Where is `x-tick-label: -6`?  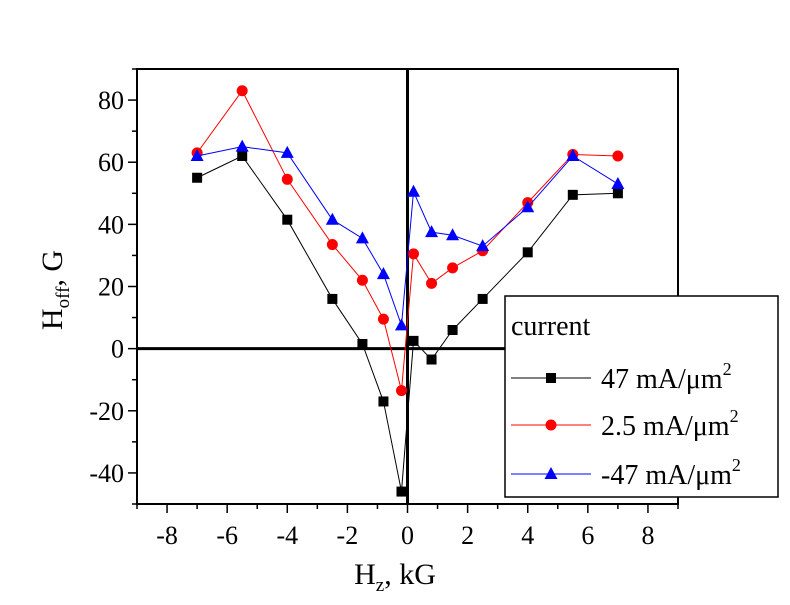
x-tick-label: -6 is located at coordinates (227, 535).